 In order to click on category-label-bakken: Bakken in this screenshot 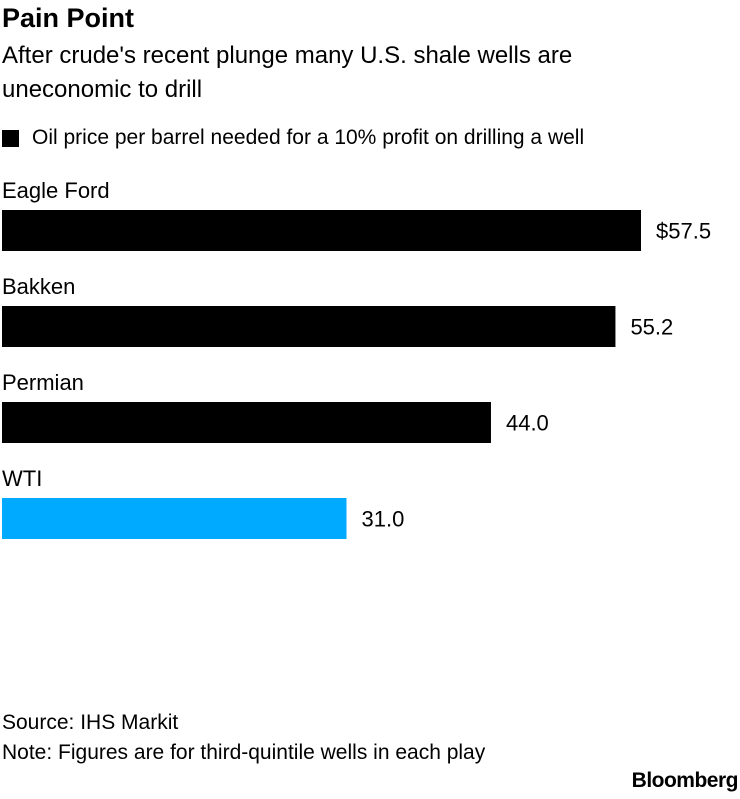, I will do `click(38, 286)`.